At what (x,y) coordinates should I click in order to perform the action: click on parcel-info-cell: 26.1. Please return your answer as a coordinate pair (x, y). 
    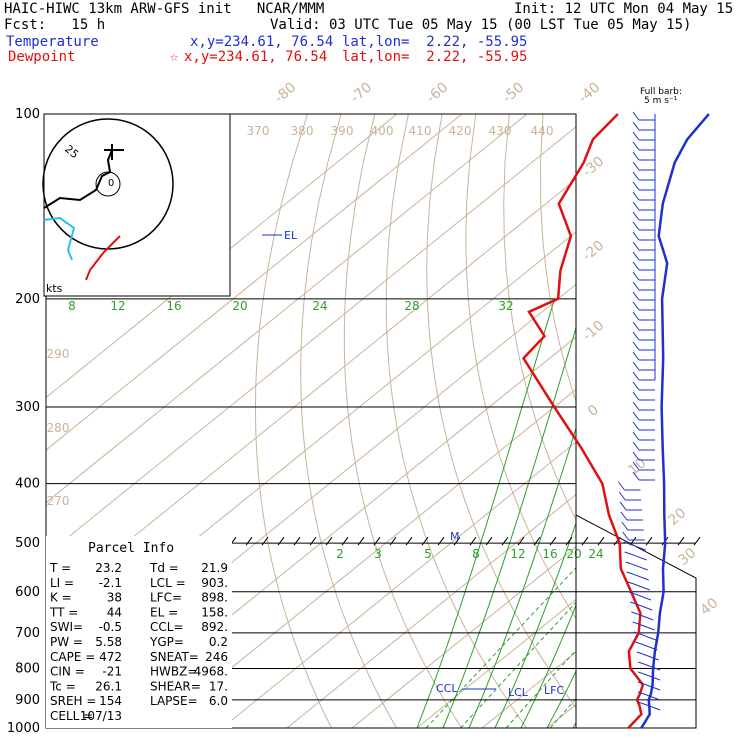
    Looking at the image, I should click on (108, 686).